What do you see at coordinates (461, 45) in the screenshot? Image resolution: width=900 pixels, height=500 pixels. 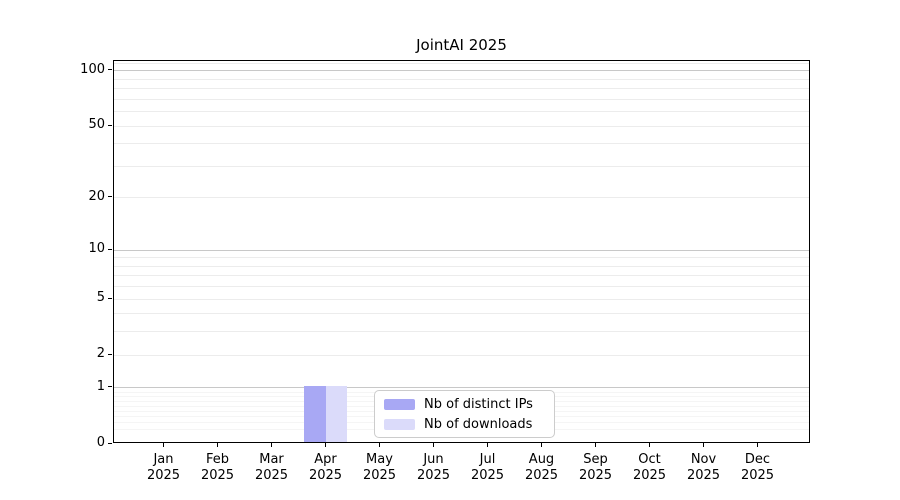 I see `chart-title: JointAI 2025` at bounding box center [461, 45].